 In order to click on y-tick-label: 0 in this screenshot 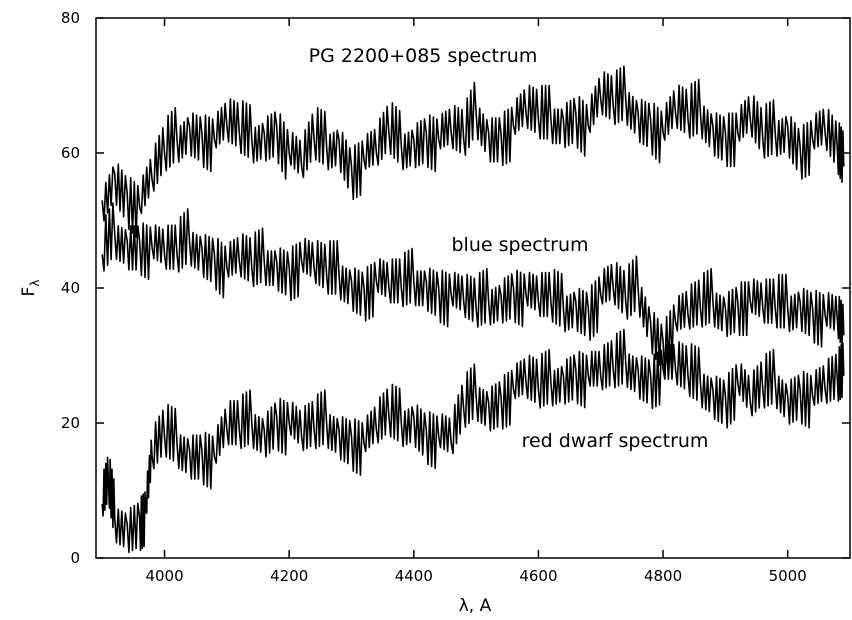, I will do `click(75, 558)`.